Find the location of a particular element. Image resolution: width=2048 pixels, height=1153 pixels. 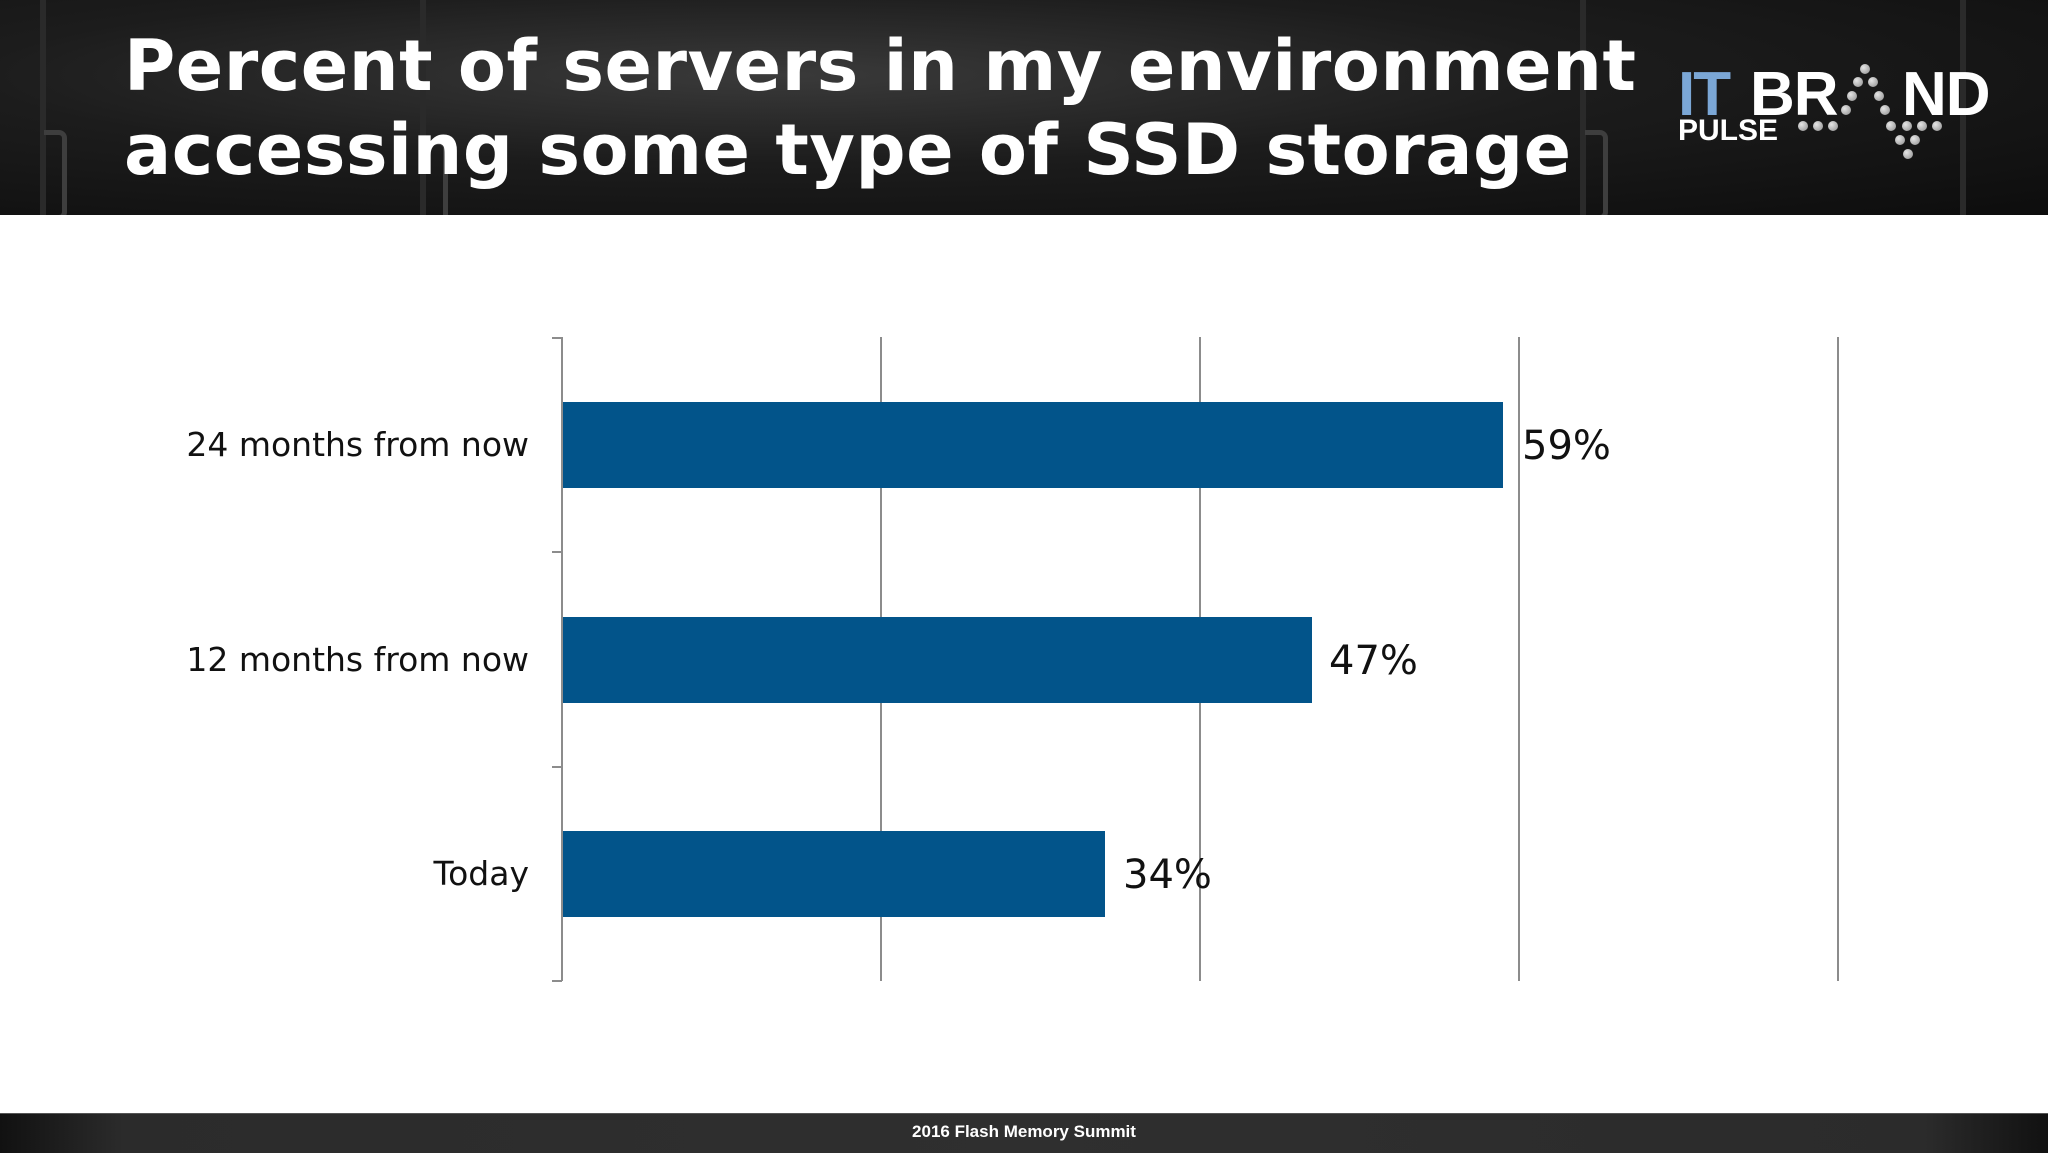

category-label-24-months: 24 months from now is located at coordinates (357, 444).